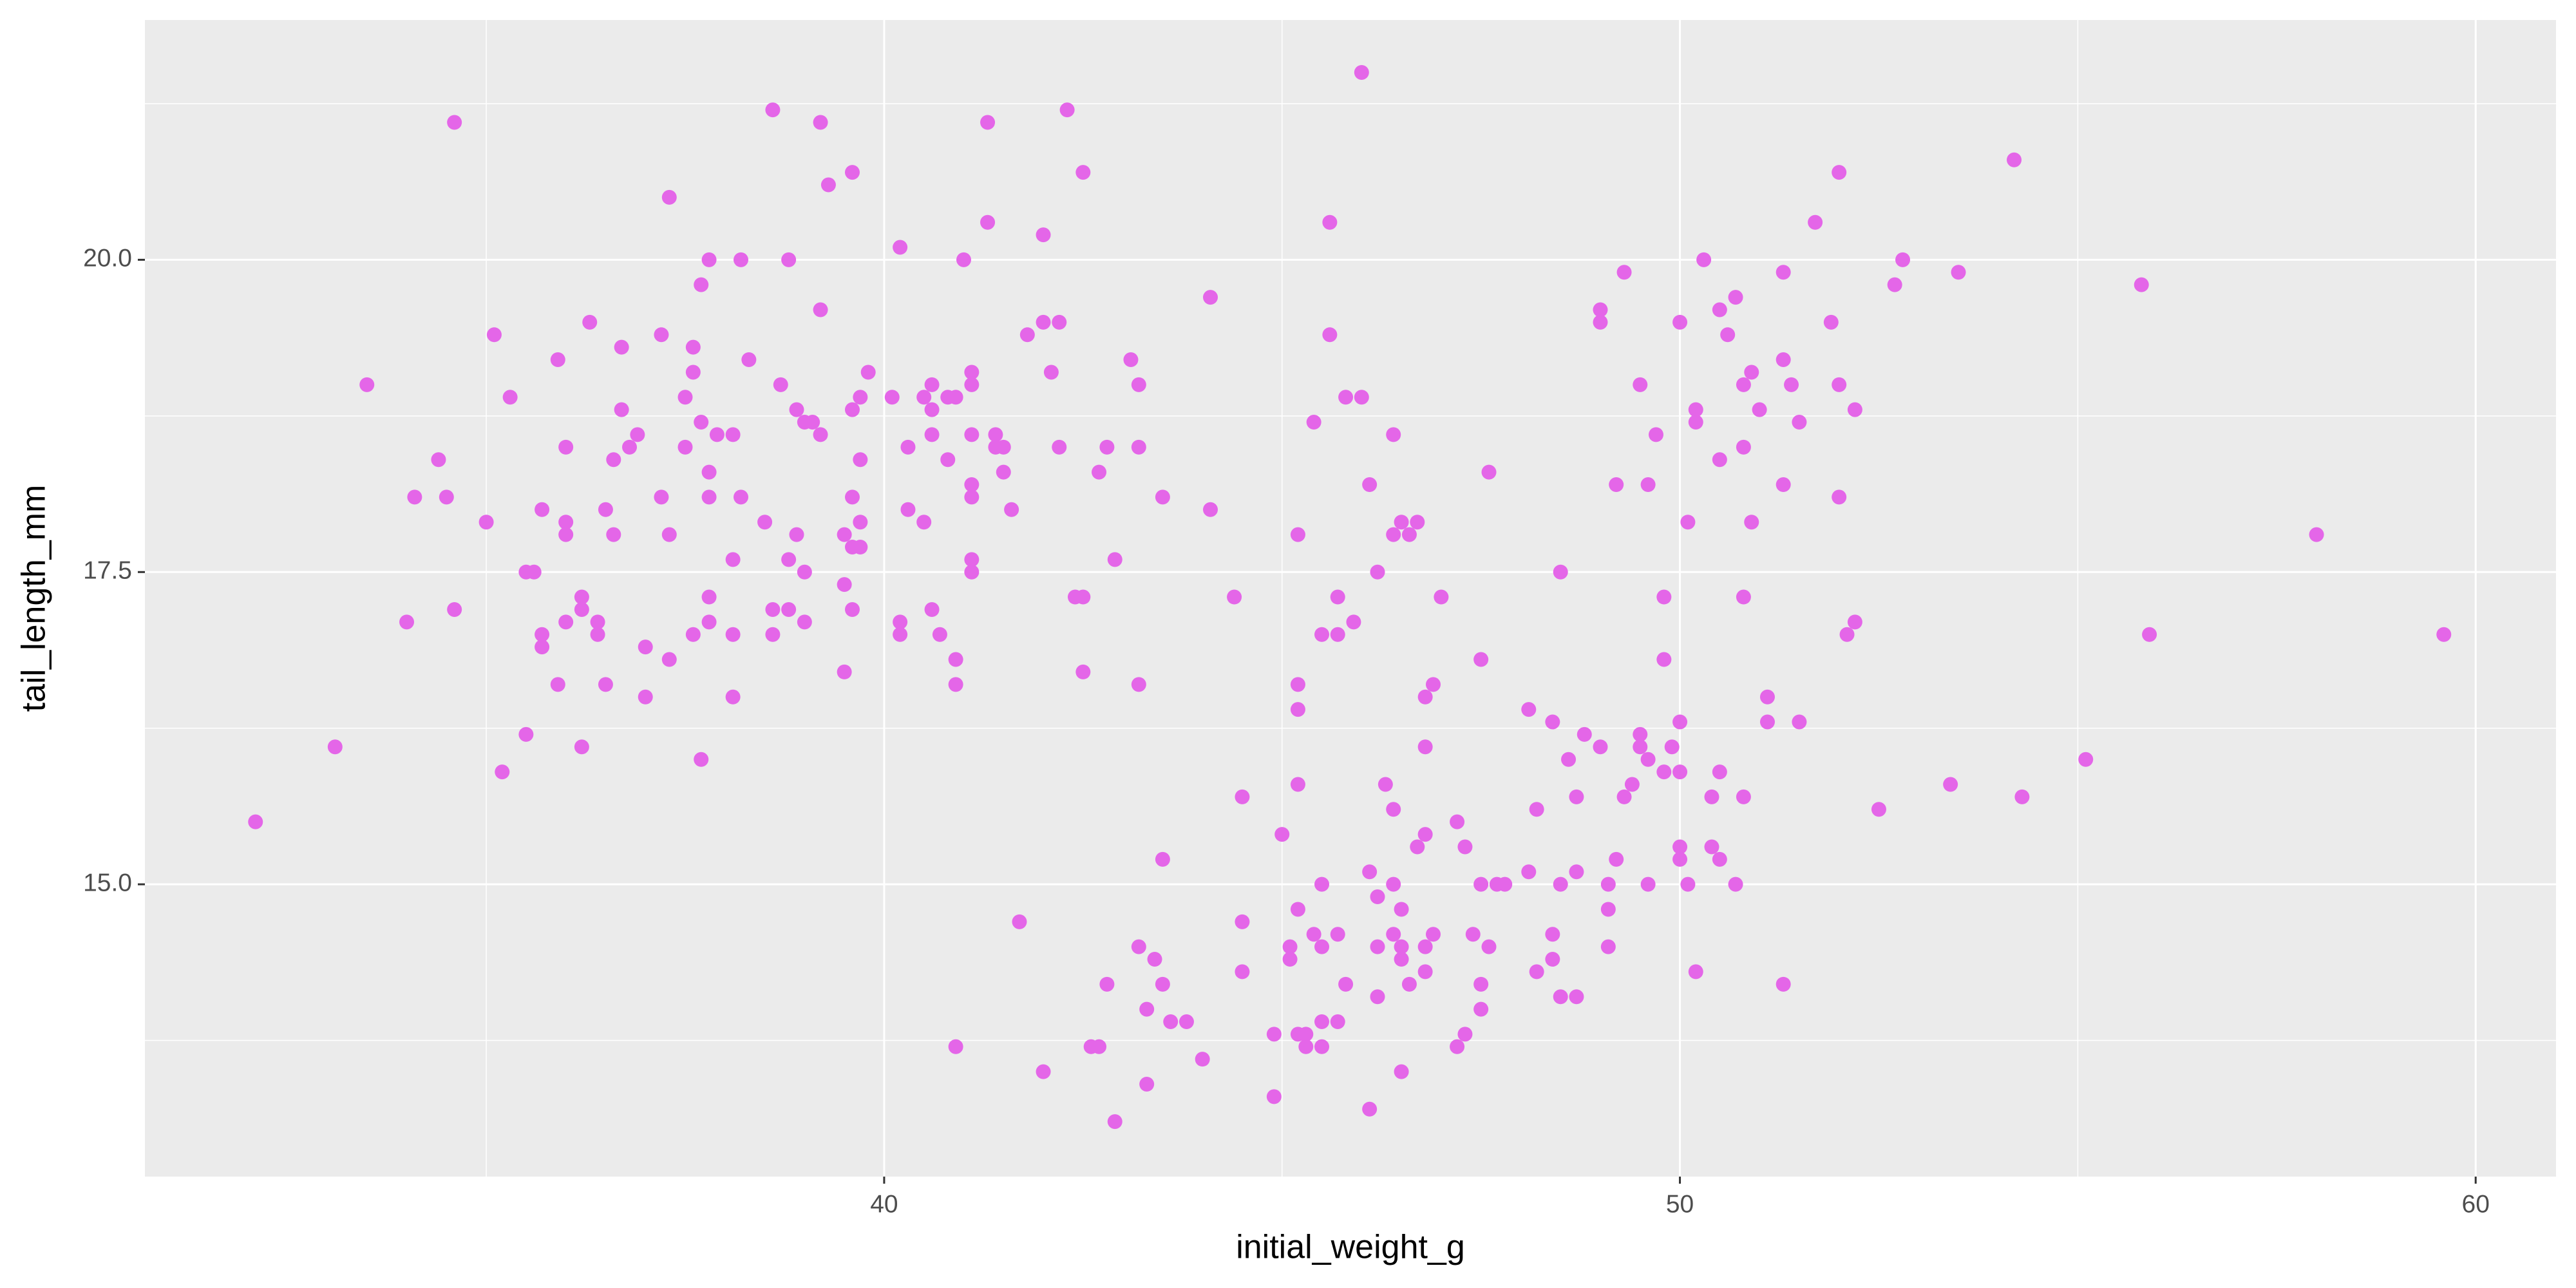  I want to click on y-axis-title: tail_length_mm, so click(34, 598).